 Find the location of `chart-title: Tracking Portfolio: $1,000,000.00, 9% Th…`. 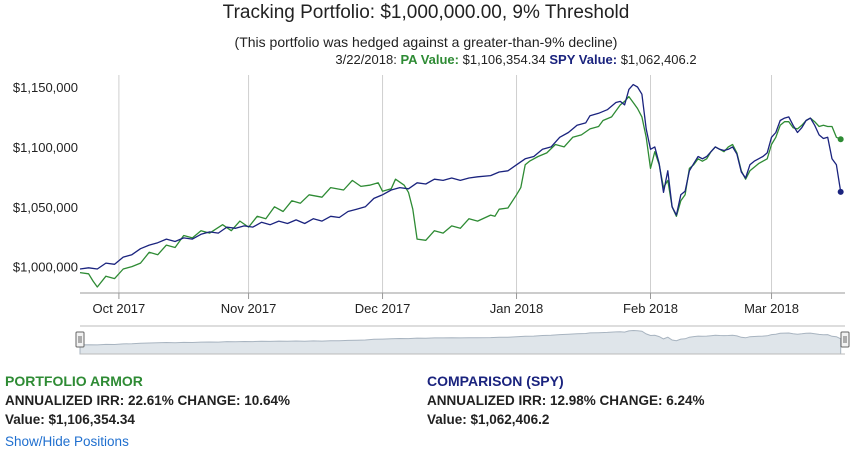

chart-title: Tracking Portfolio: $1,000,000.00, 9% Th… is located at coordinates (426, 12).